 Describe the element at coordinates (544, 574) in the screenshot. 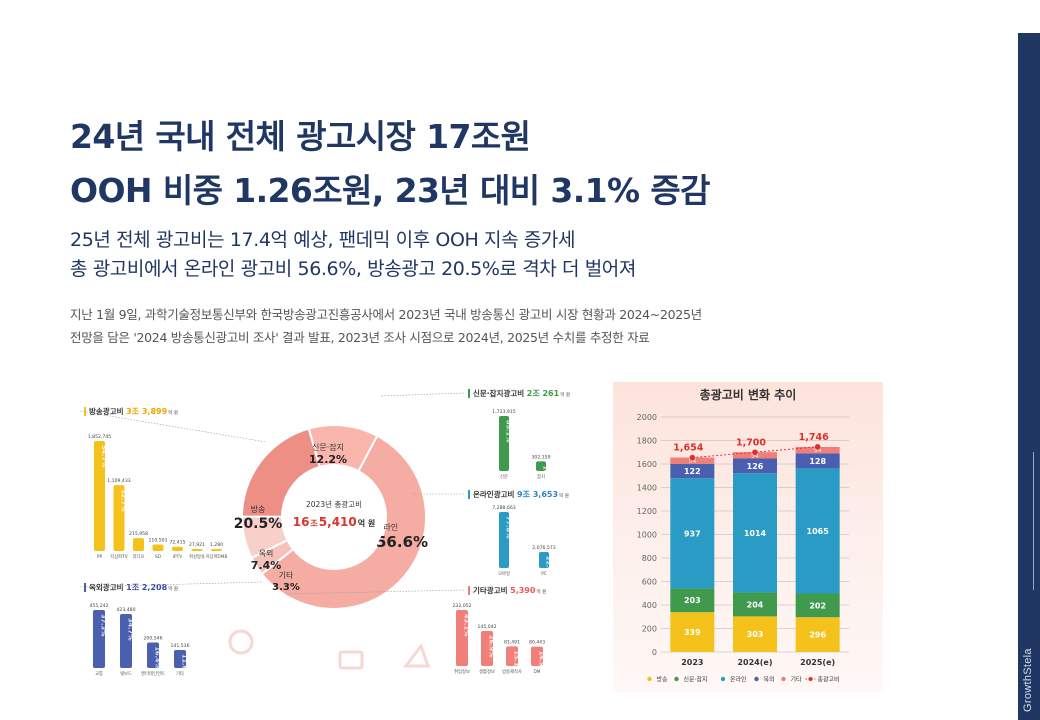

I see `panel-bar-category: PC` at that location.